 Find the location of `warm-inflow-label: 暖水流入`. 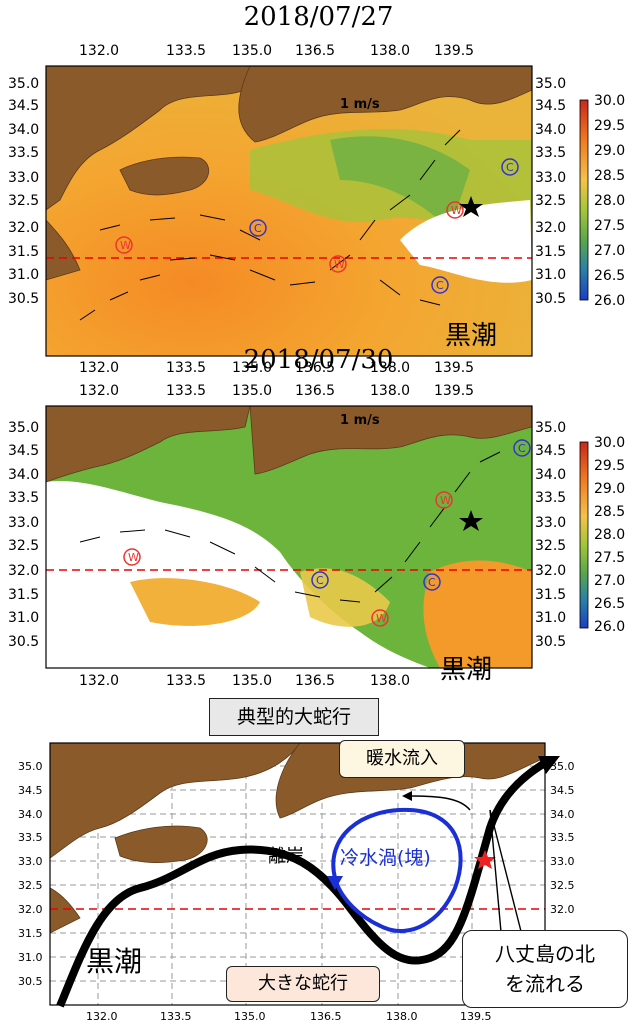

warm-inflow-label: 暖水流入 is located at coordinates (402, 758).